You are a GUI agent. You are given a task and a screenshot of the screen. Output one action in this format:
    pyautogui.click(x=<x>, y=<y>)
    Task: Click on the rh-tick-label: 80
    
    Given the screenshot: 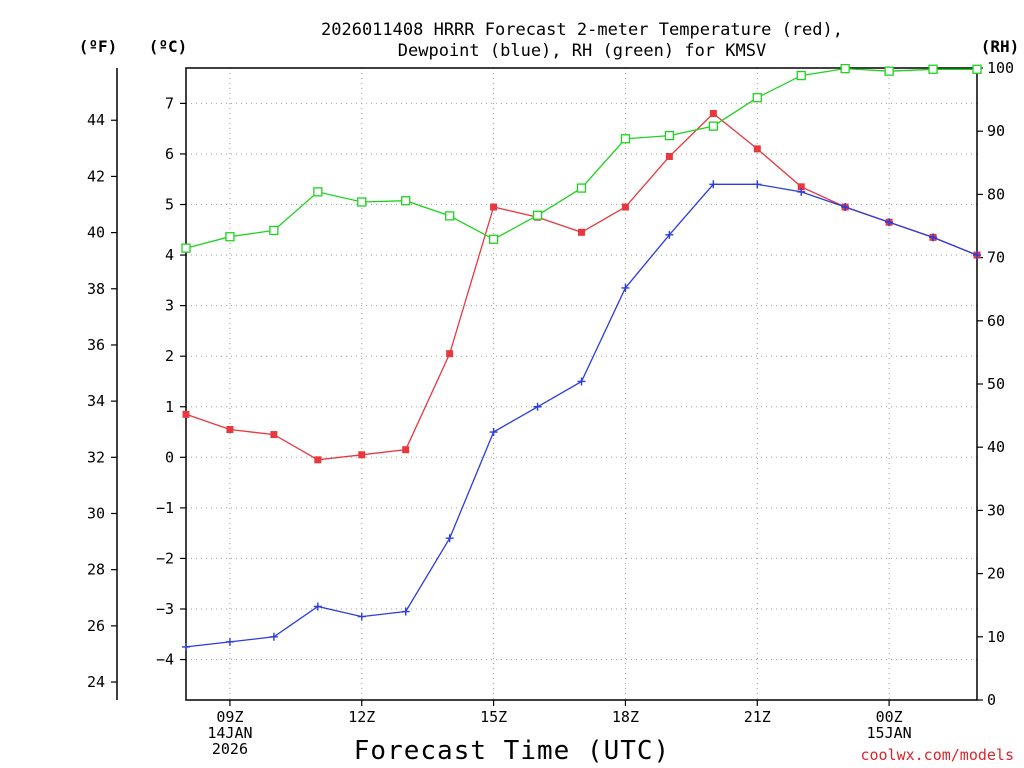 What is the action you would take?
    pyautogui.click(x=996, y=194)
    